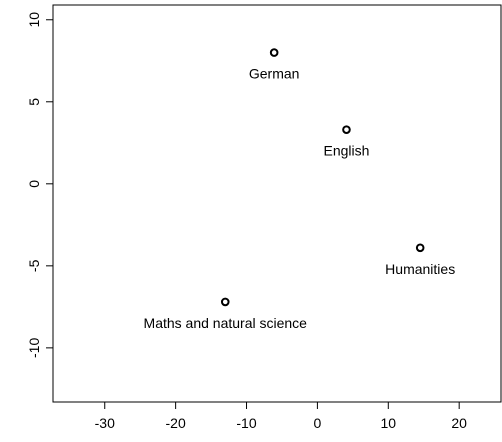 Image resolution: width=502 pixels, height=442 pixels. What do you see at coordinates (34, 348) in the screenshot?
I see `y-tick-label: -10` at bounding box center [34, 348].